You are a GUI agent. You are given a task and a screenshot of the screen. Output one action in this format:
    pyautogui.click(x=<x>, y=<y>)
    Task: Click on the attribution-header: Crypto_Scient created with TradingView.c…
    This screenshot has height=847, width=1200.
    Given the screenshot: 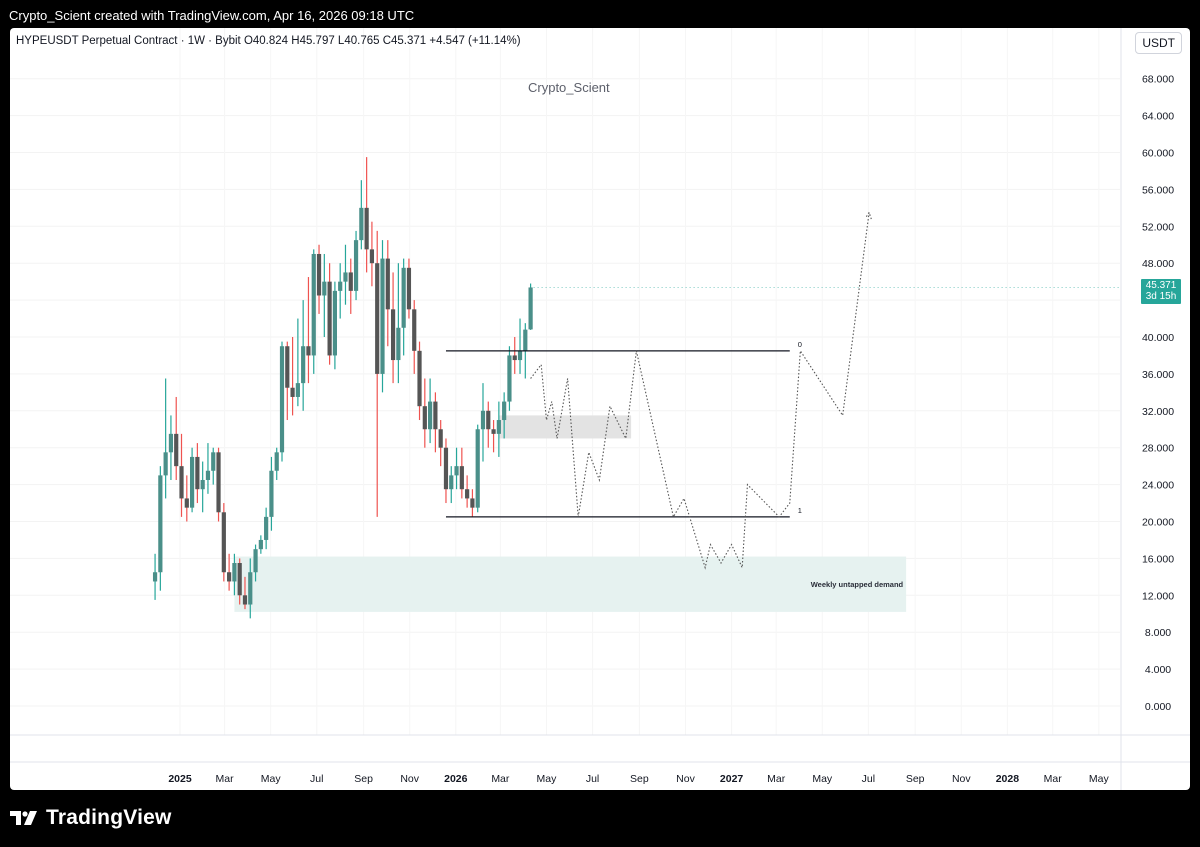 What is the action you would take?
    pyautogui.click(x=212, y=15)
    